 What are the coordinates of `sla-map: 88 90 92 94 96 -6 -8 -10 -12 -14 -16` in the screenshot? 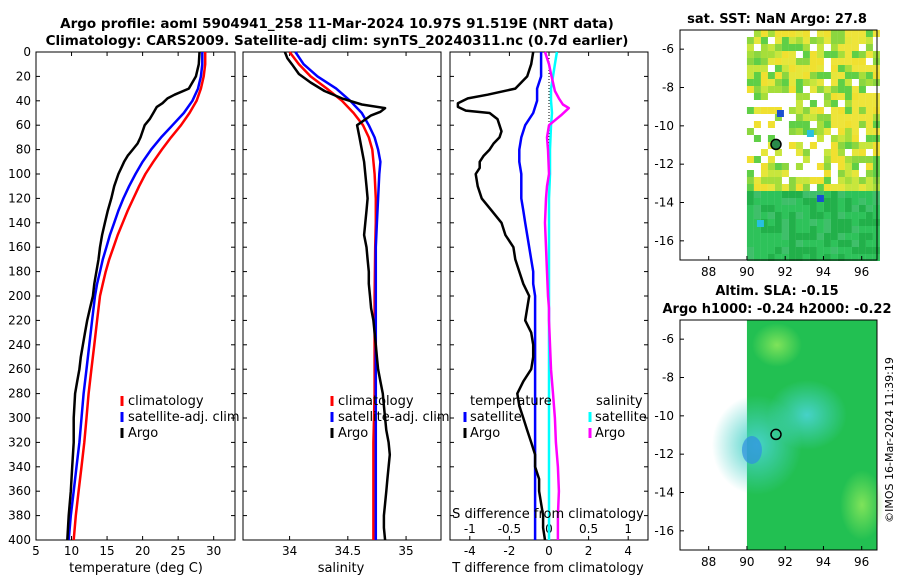 It's located at (769, 444).